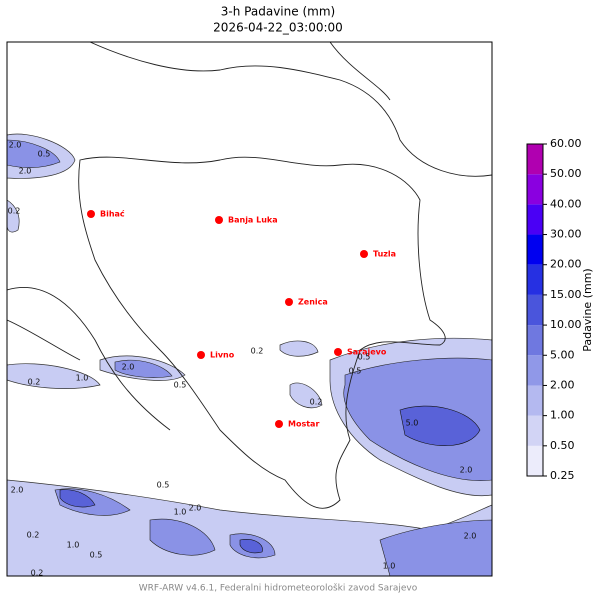 Image resolution: width=600 pixels, height=604 pixels. Describe the element at coordinates (303, 424) in the screenshot. I see `city-label: Mostar` at that location.